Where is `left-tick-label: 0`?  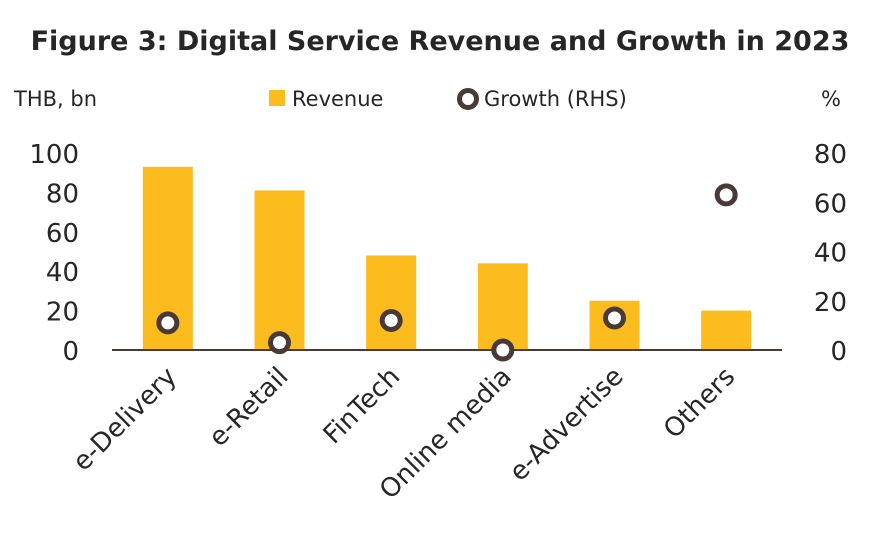
left-tick-label: 0 is located at coordinates (70, 352).